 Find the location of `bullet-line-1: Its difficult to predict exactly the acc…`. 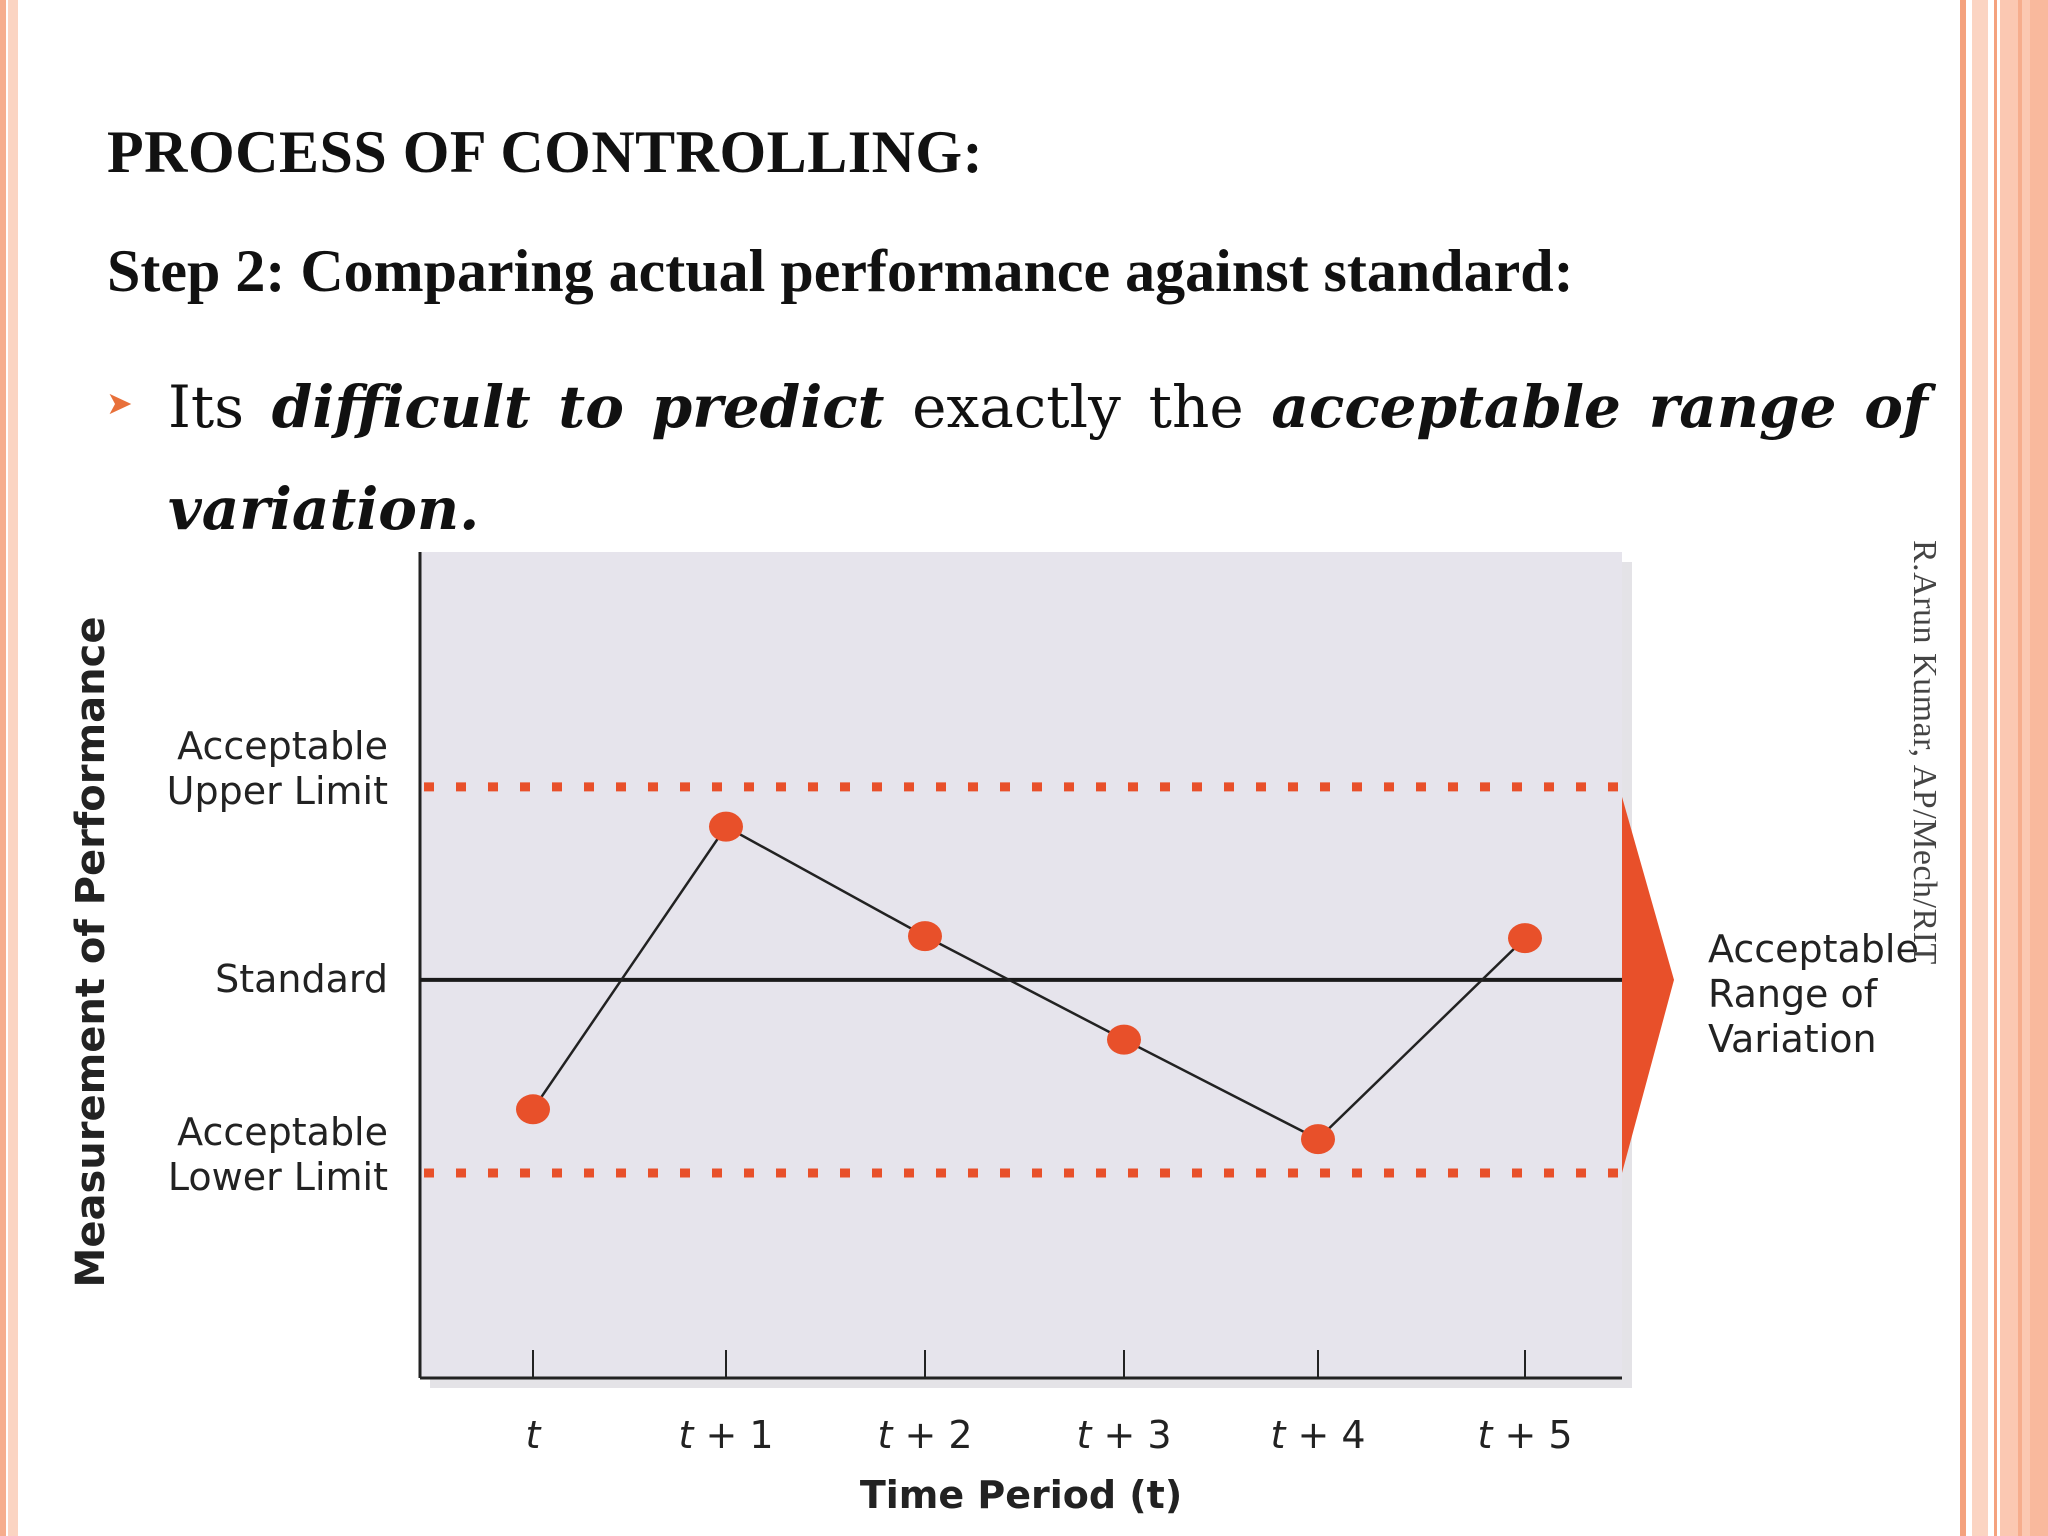

bullet-line-1: Its difficult to predict exactly the acc… is located at coordinates (1048, 407).